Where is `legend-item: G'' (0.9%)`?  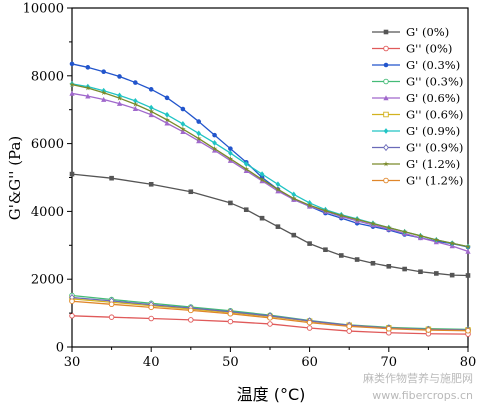
legend-item: G'' (0.9%) is located at coordinates (417, 148).